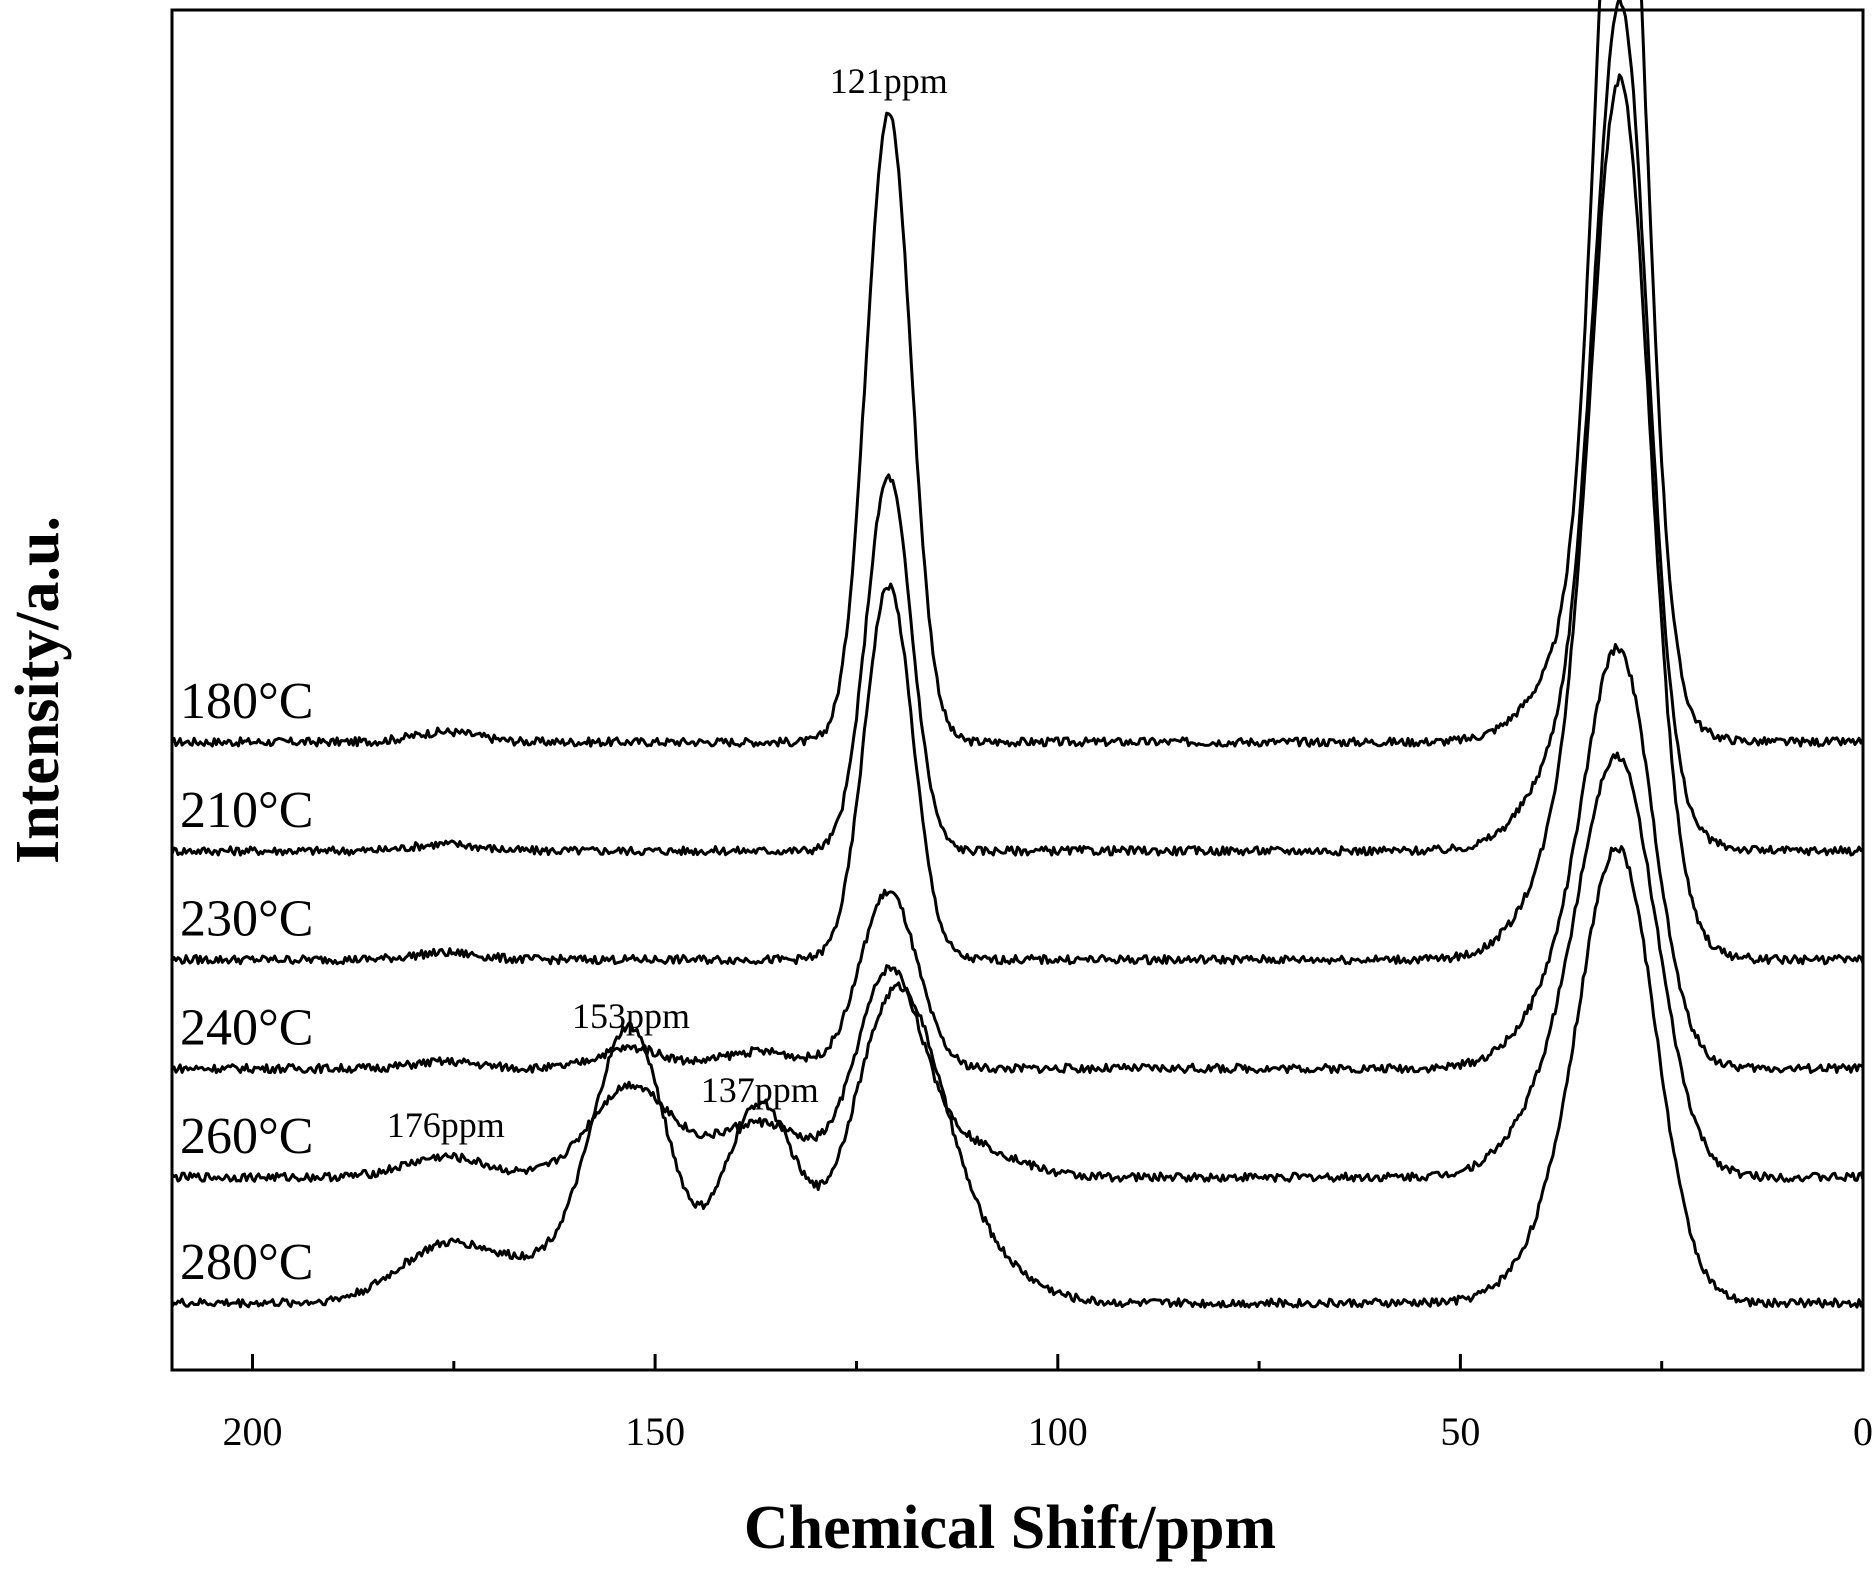  What do you see at coordinates (246, 1136) in the screenshot?
I see `series-label-260c: 260°C` at bounding box center [246, 1136].